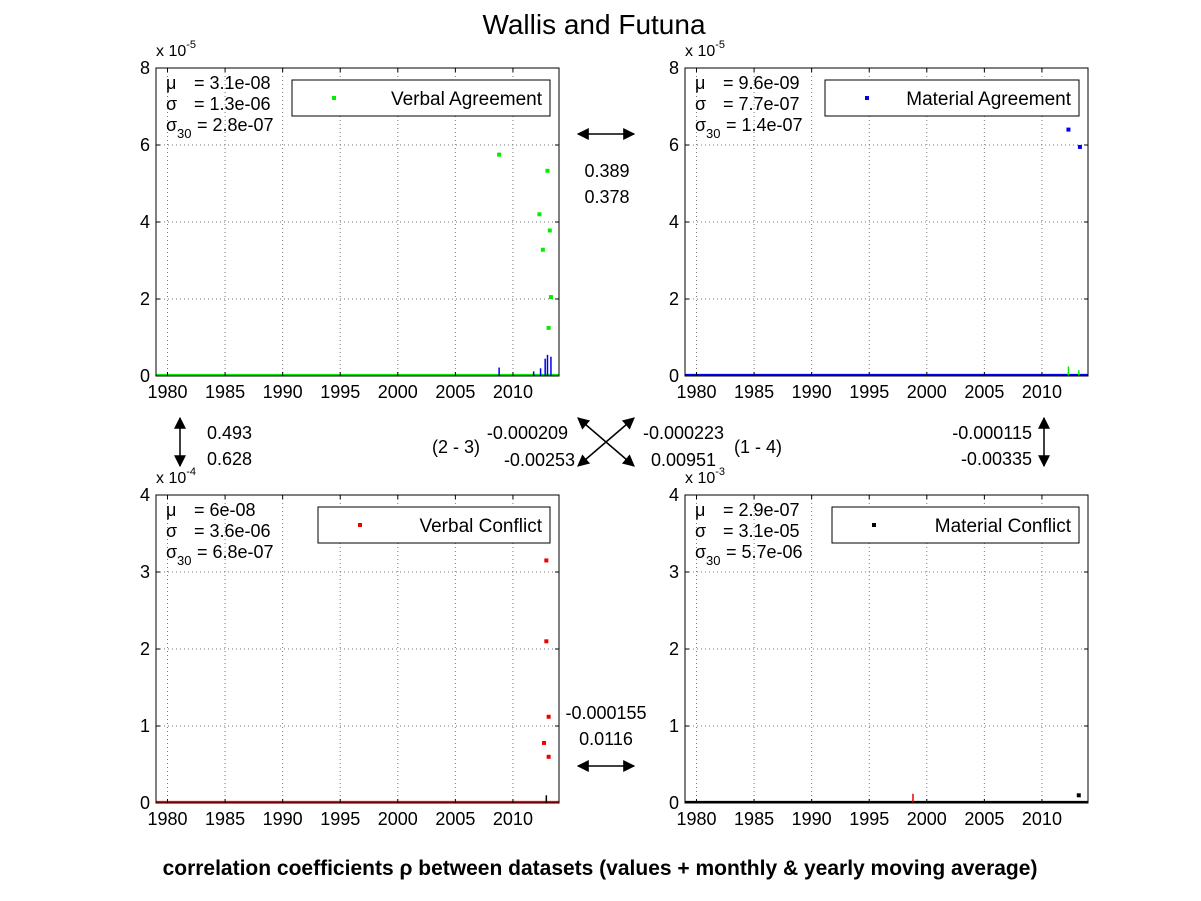  Describe the element at coordinates (467, 99) in the screenshot. I see `legend-label: Verbal Agreement` at that location.